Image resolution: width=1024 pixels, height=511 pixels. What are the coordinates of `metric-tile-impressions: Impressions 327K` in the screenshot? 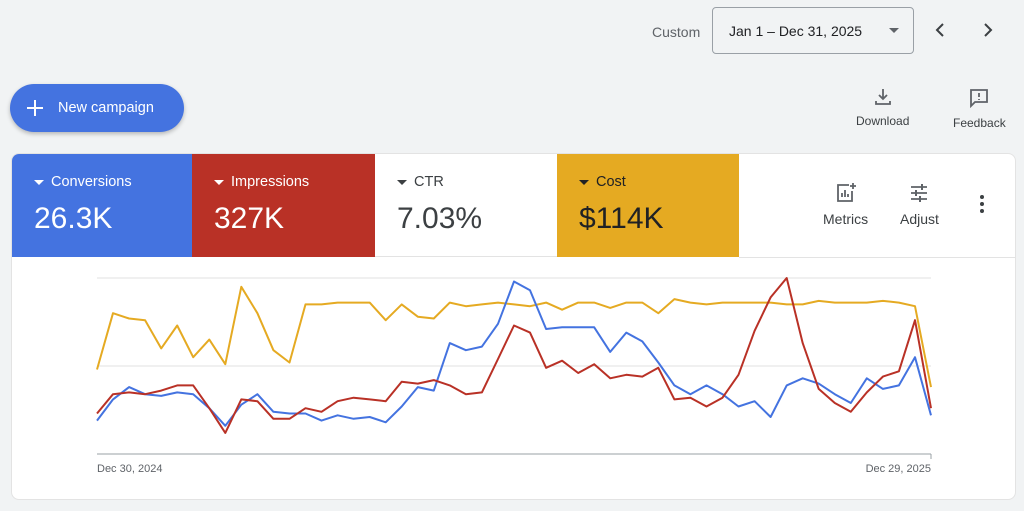 It's located at (283, 205).